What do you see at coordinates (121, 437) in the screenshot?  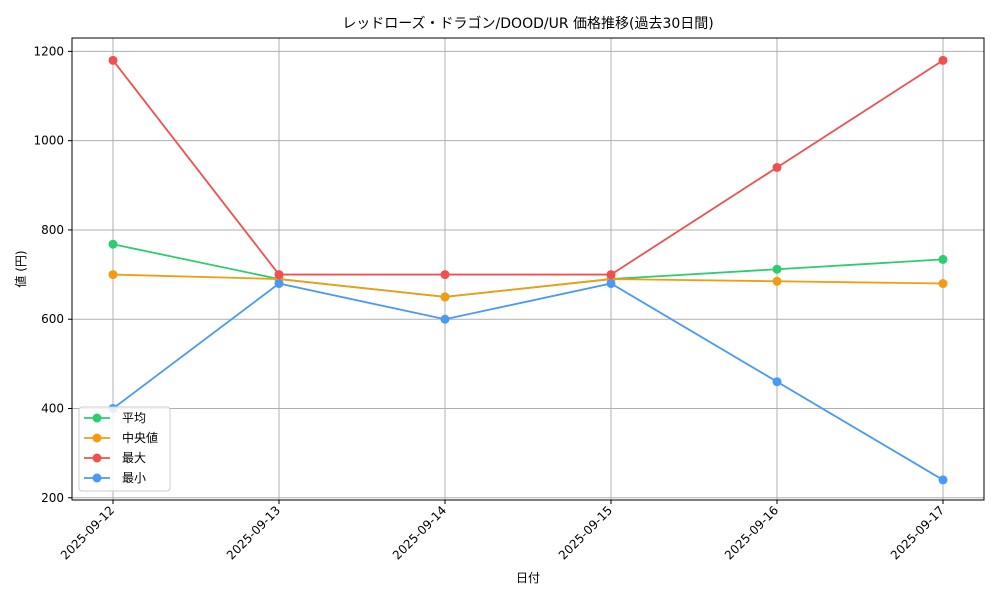 I see `legend-item: 中央値` at bounding box center [121, 437].